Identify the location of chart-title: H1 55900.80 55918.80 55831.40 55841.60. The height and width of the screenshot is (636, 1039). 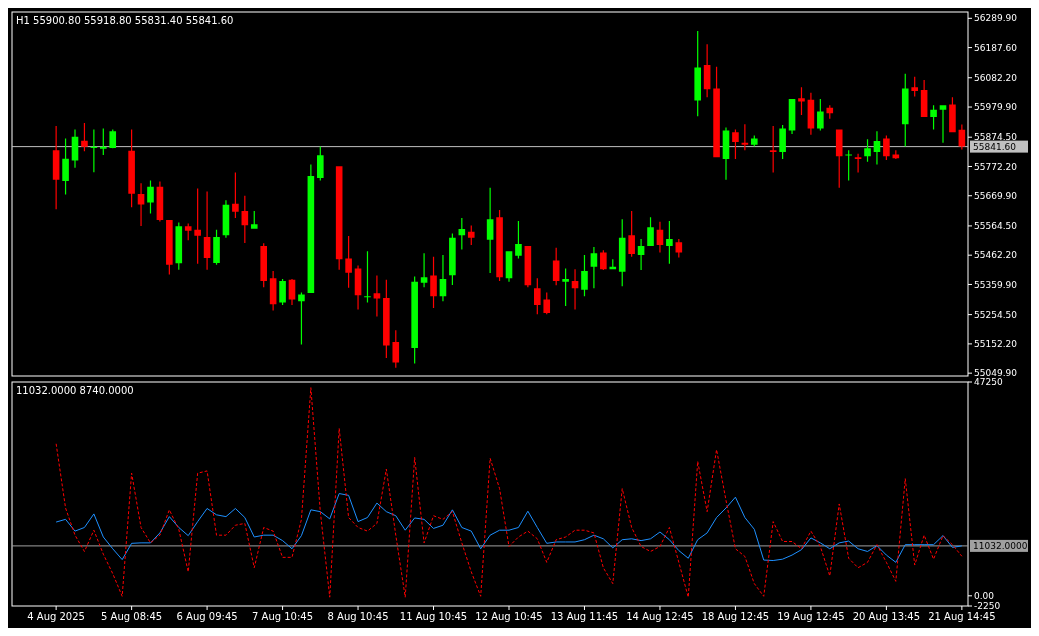
(125, 20).